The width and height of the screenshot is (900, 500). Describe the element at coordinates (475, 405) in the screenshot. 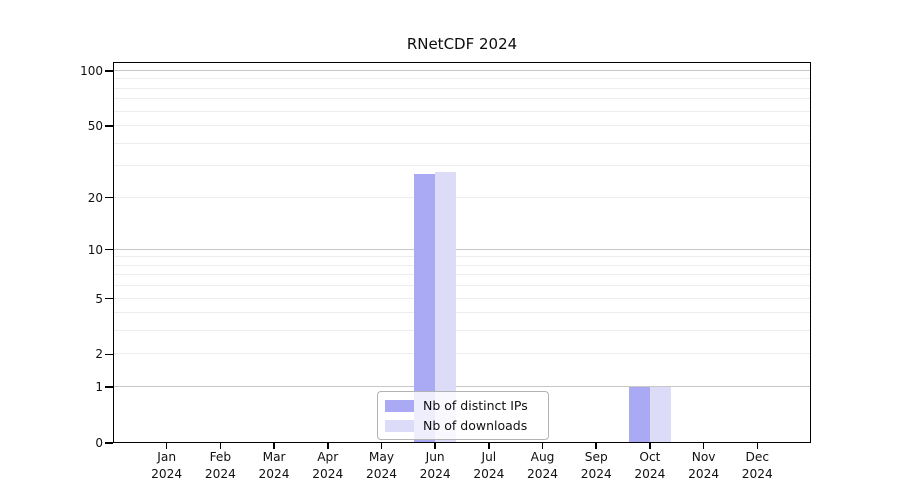

I see `legend-label-distinct-ips: Nb of distinct IPs` at that location.